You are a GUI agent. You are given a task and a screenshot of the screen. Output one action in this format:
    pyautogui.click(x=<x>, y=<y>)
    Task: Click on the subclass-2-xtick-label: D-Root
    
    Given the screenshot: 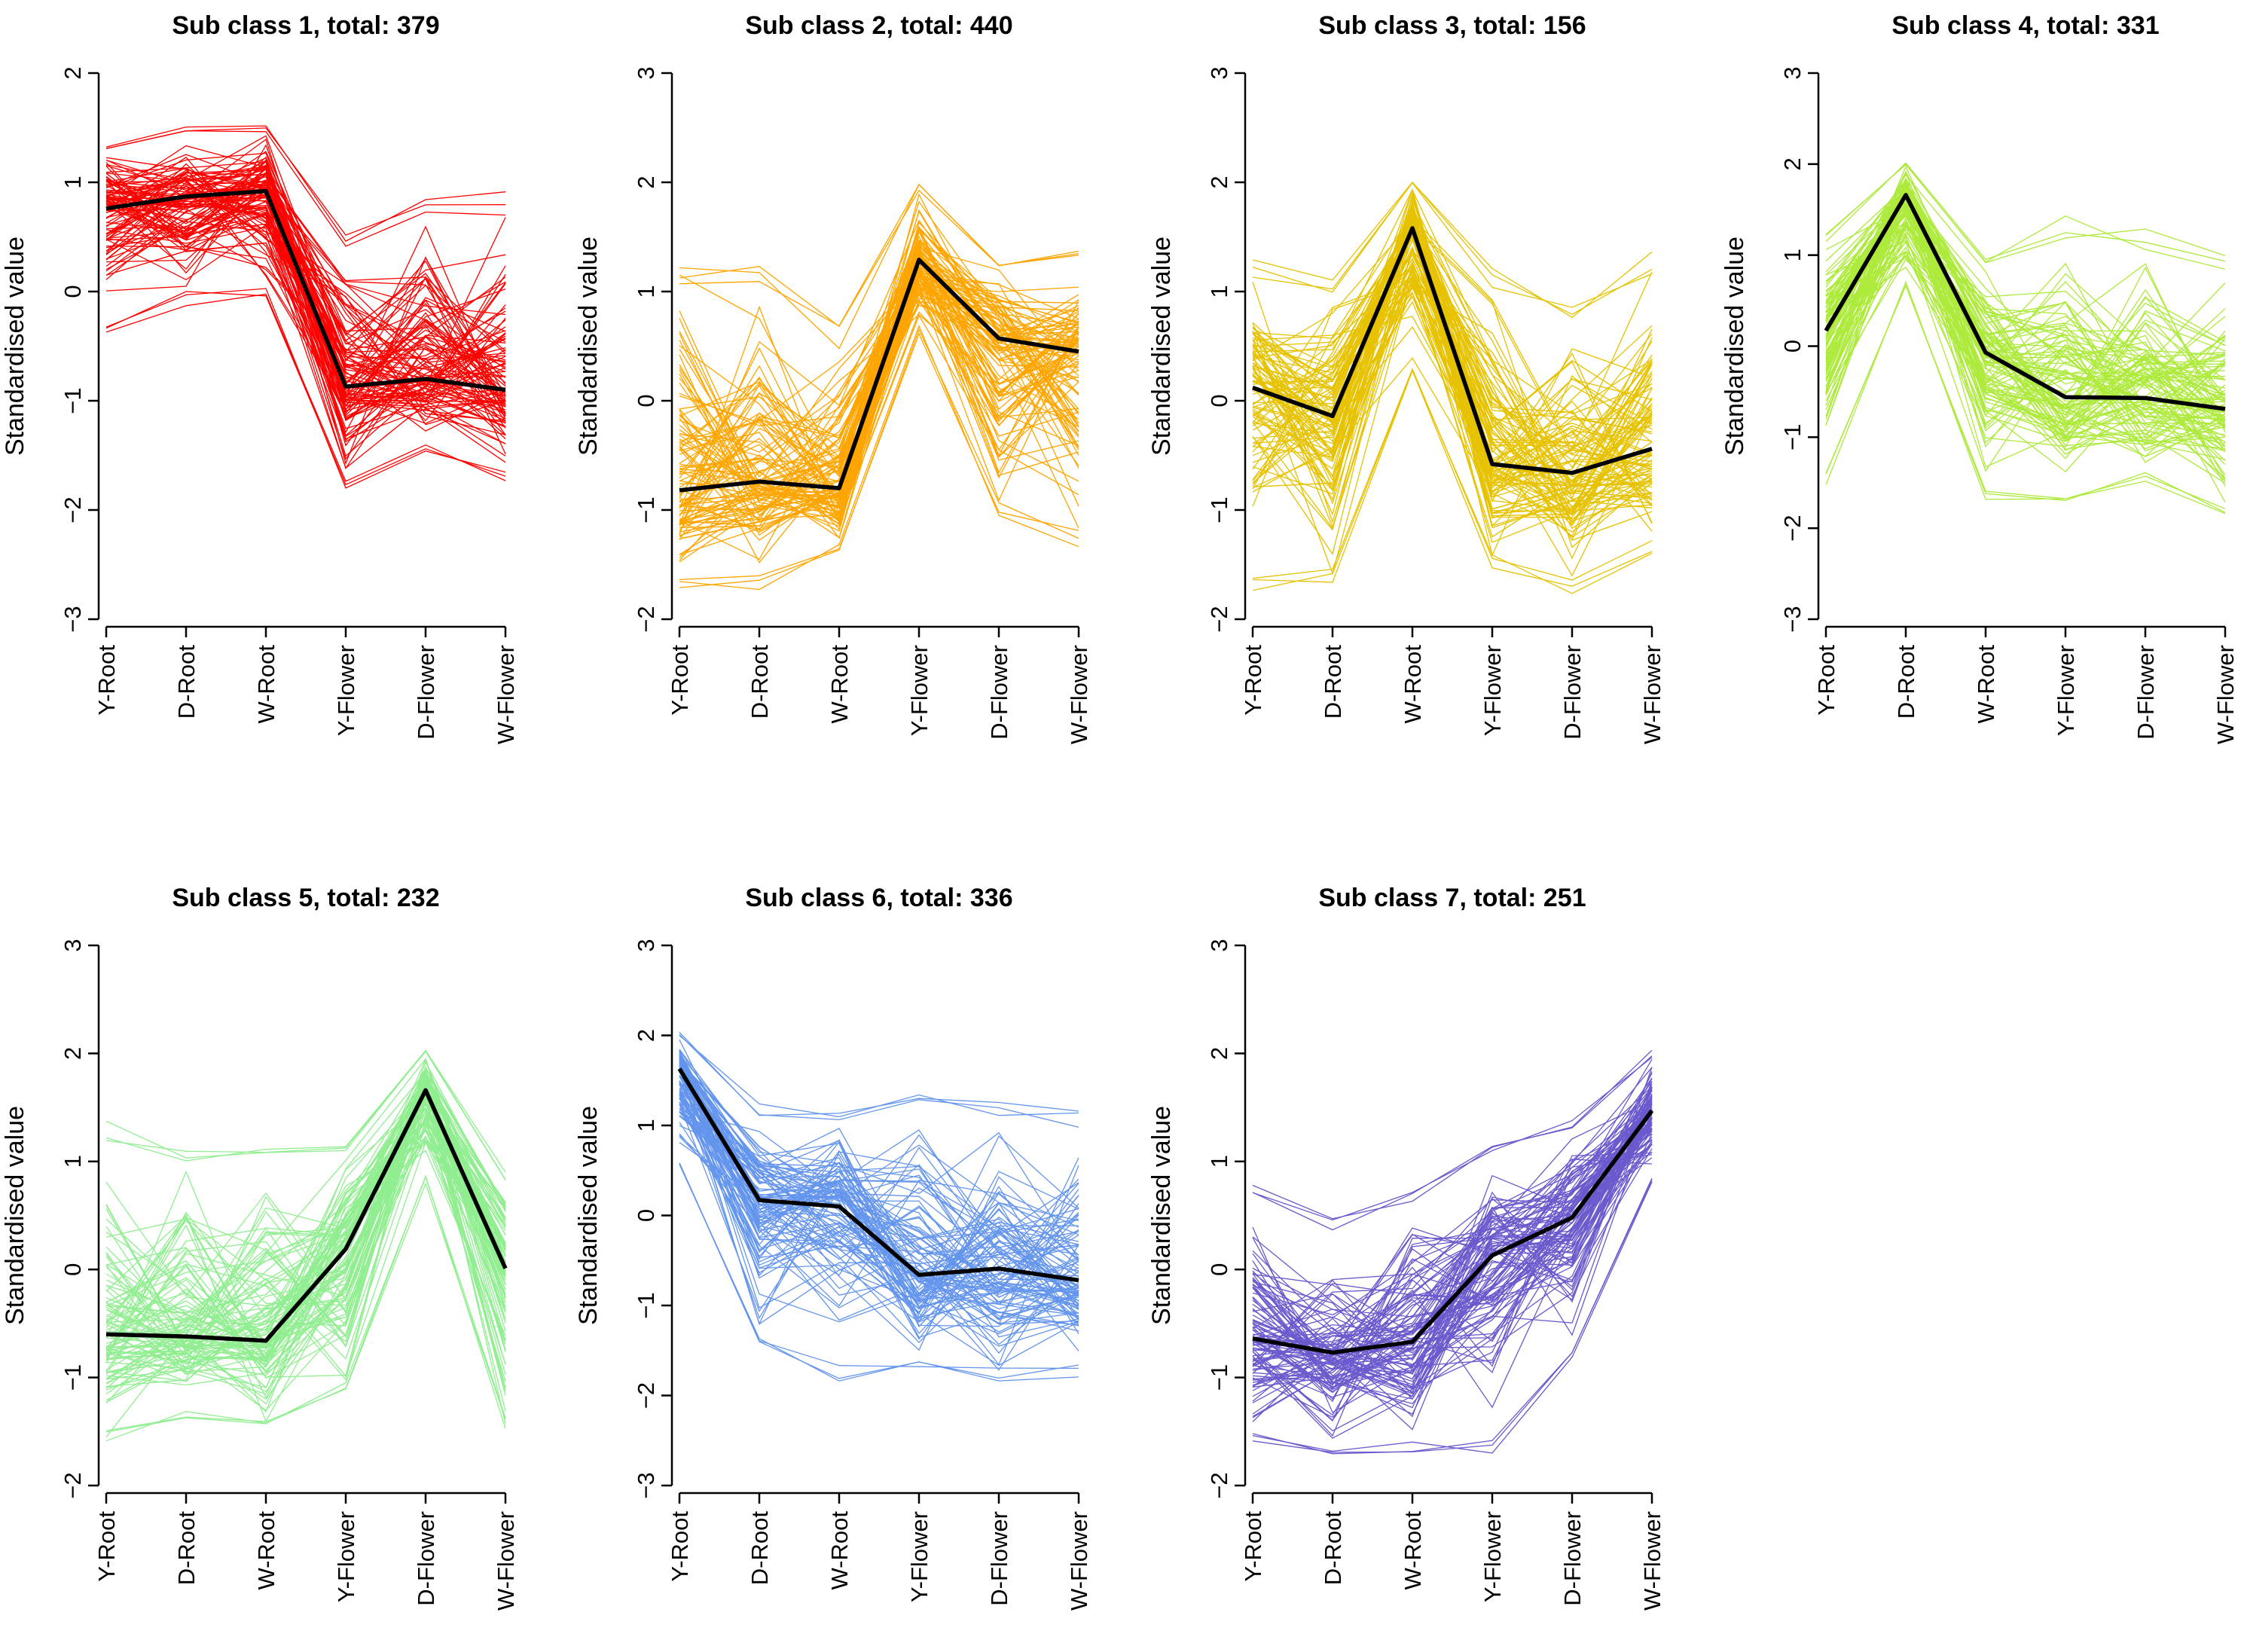 What is the action you would take?
    pyautogui.click(x=759, y=682)
    